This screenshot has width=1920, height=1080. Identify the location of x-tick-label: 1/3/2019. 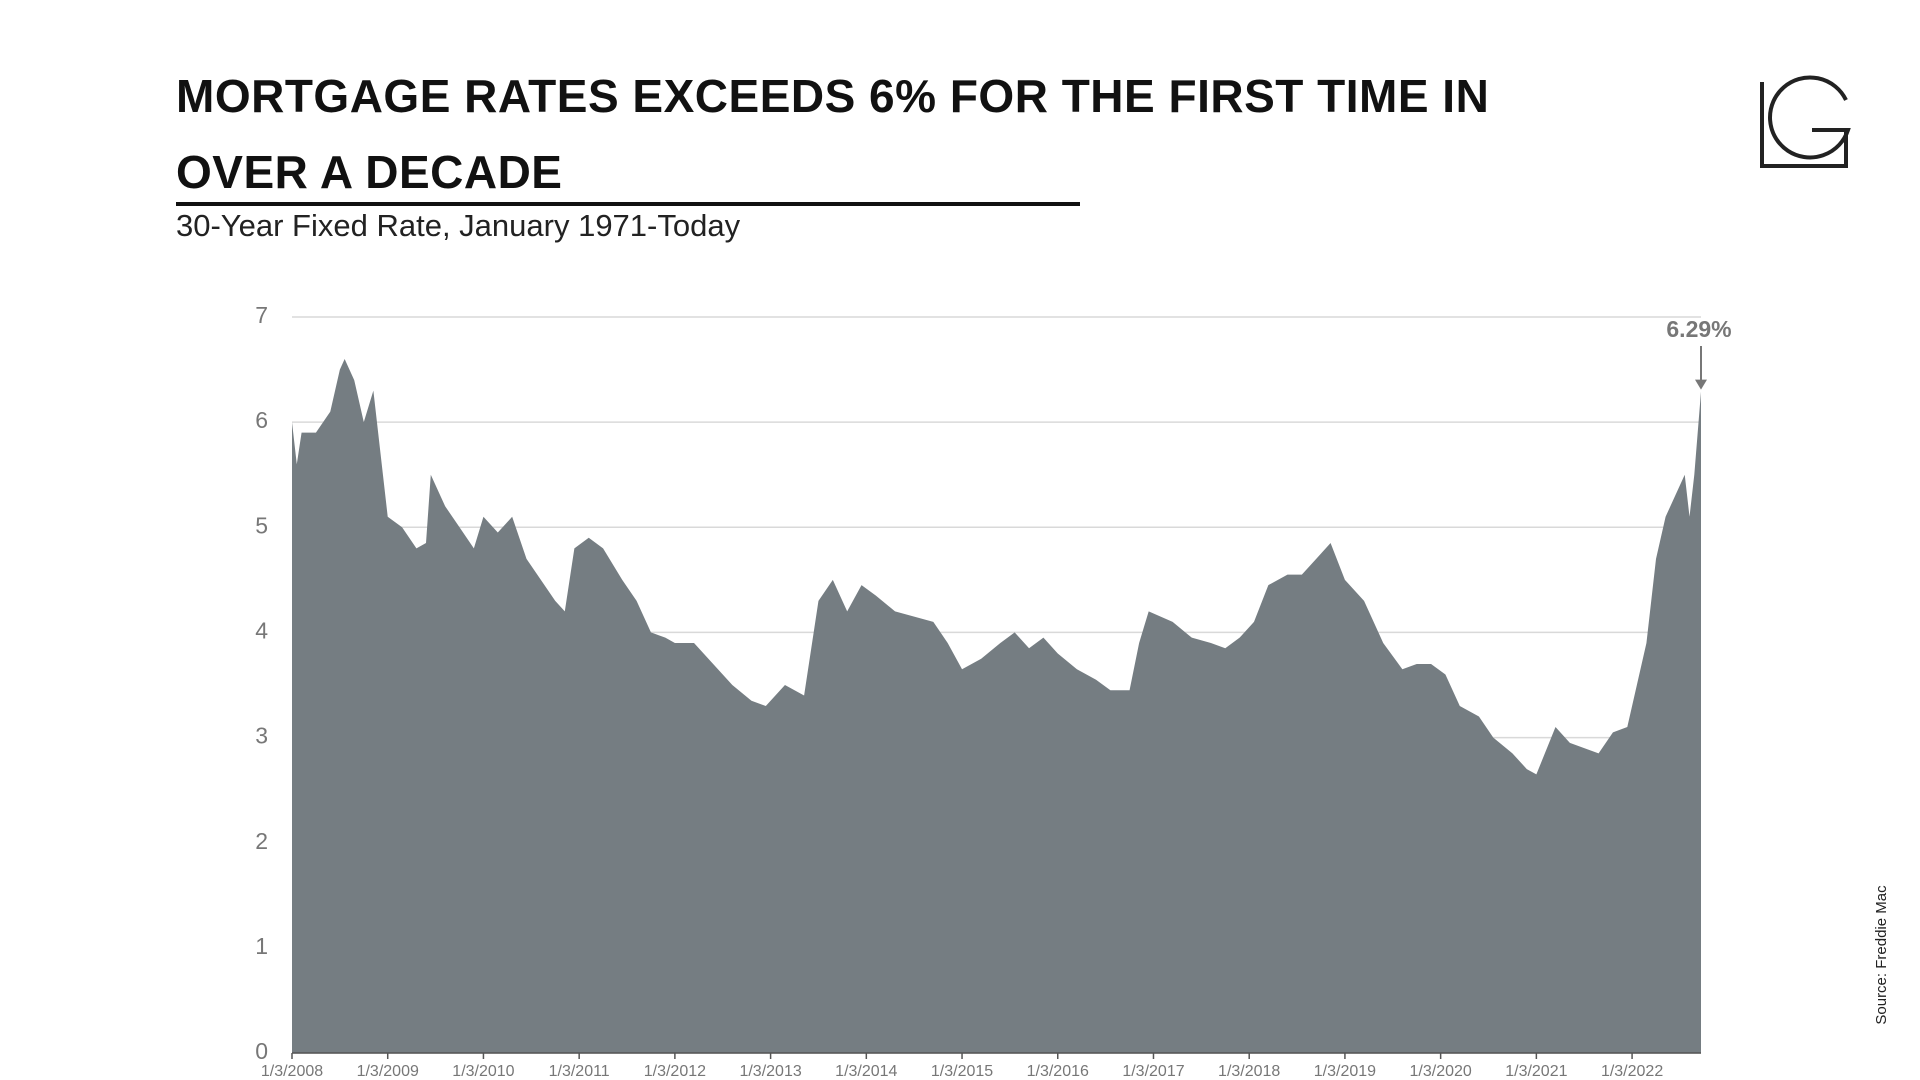
(1345, 1071).